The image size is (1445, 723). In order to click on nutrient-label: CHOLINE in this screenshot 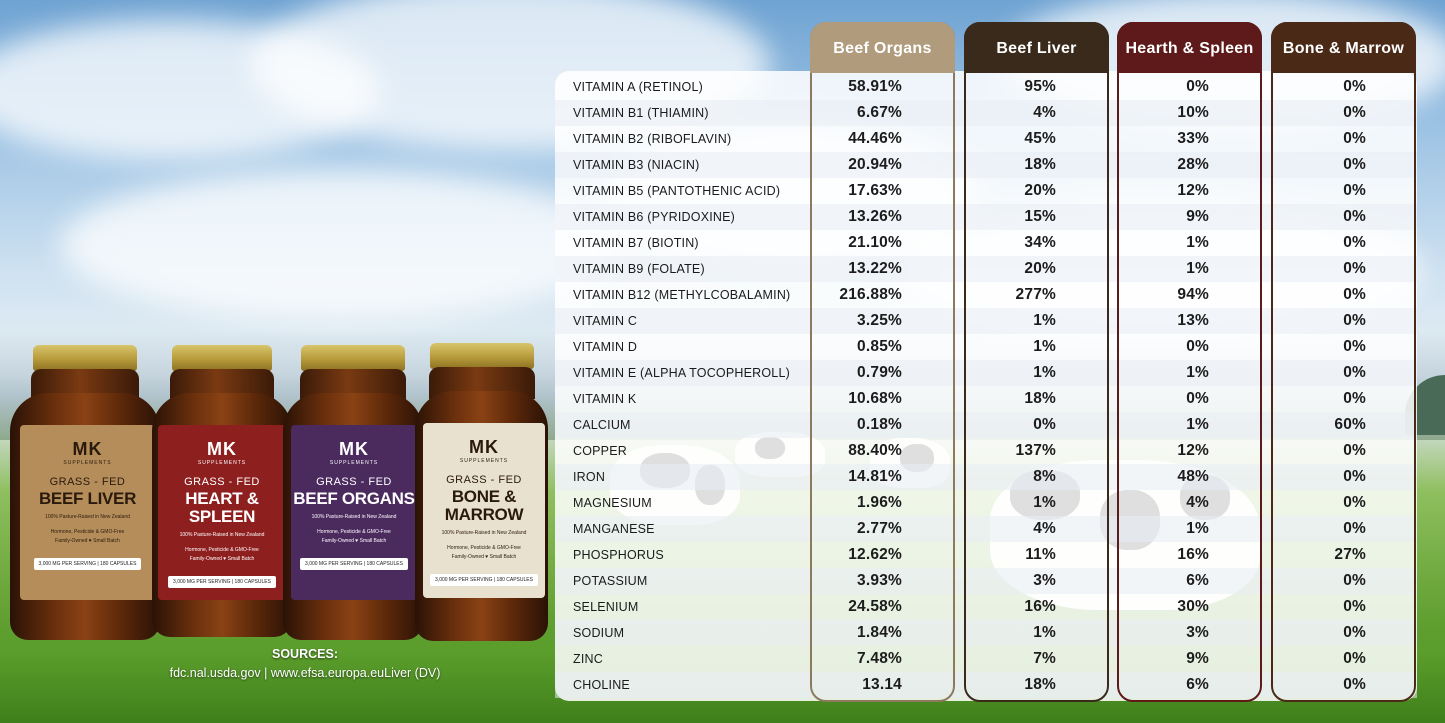, I will do `click(601, 685)`.